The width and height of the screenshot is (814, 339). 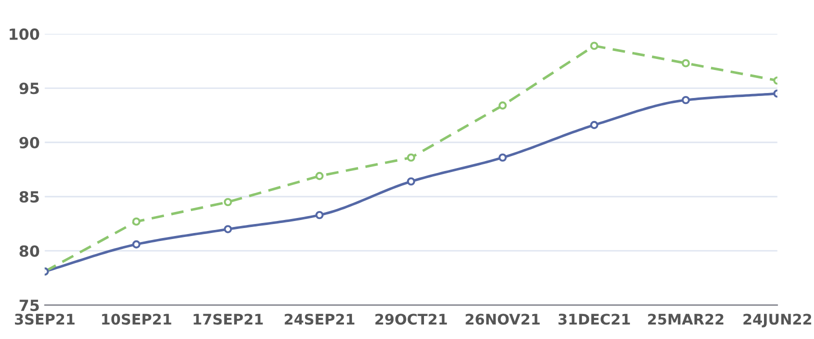 I want to click on x-tick-label: 3SEP21, so click(x=44, y=319).